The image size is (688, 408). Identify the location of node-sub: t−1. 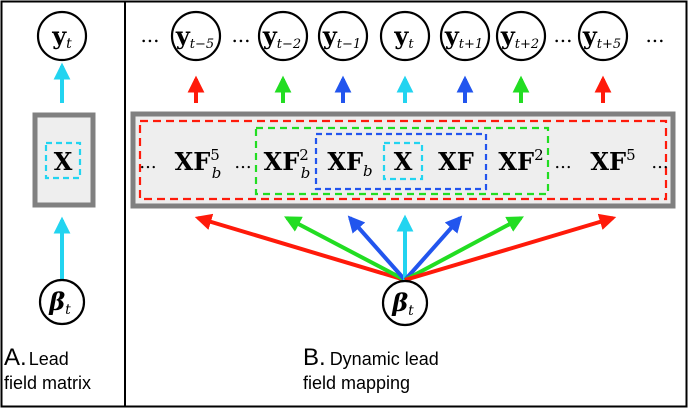
(349, 44).